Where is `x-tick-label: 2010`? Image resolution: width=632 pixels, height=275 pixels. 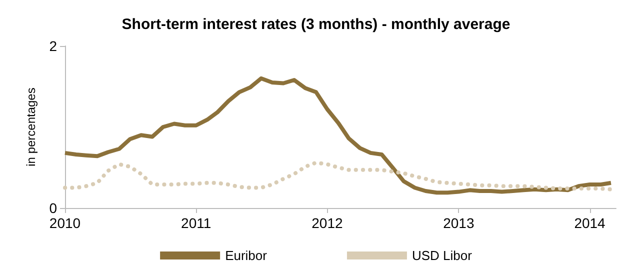
x-tick-label: 2010 is located at coordinates (65, 223).